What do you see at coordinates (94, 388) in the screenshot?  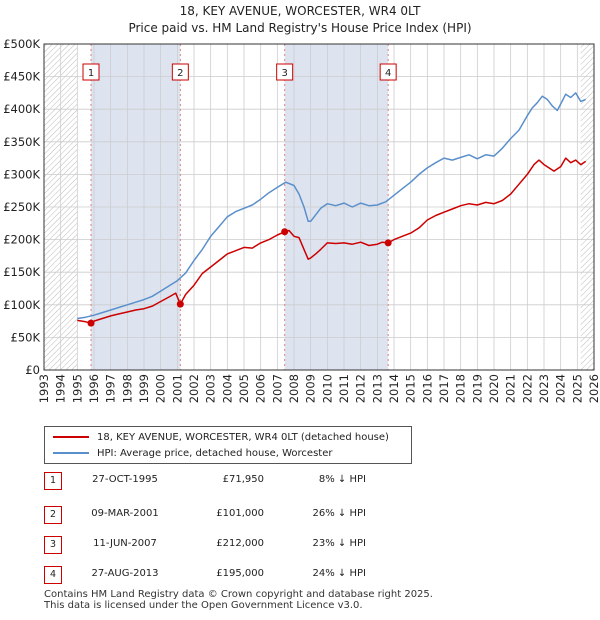 I see `x-tick-label: 1996` at bounding box center [94, 388].